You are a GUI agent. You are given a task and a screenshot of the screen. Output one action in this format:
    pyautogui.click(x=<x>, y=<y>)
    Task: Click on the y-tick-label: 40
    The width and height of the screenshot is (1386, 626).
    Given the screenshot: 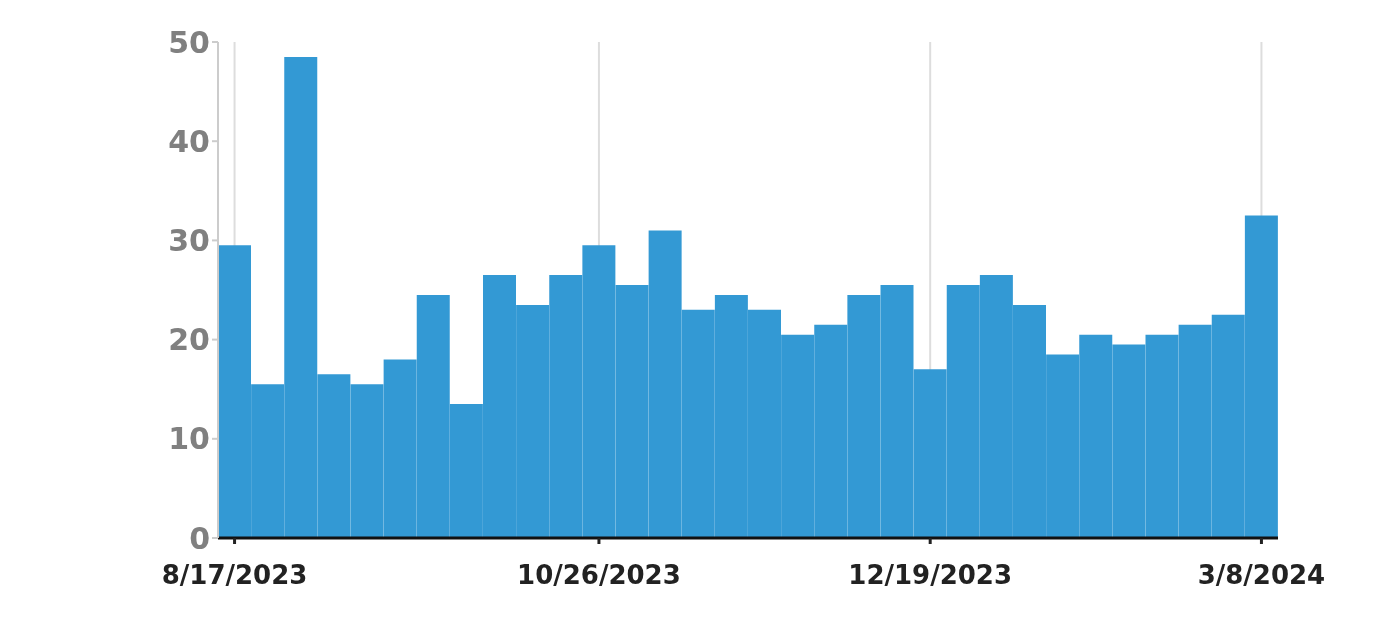 What is the action you would take?
    pyautogui.click(x=189, y=141)
    